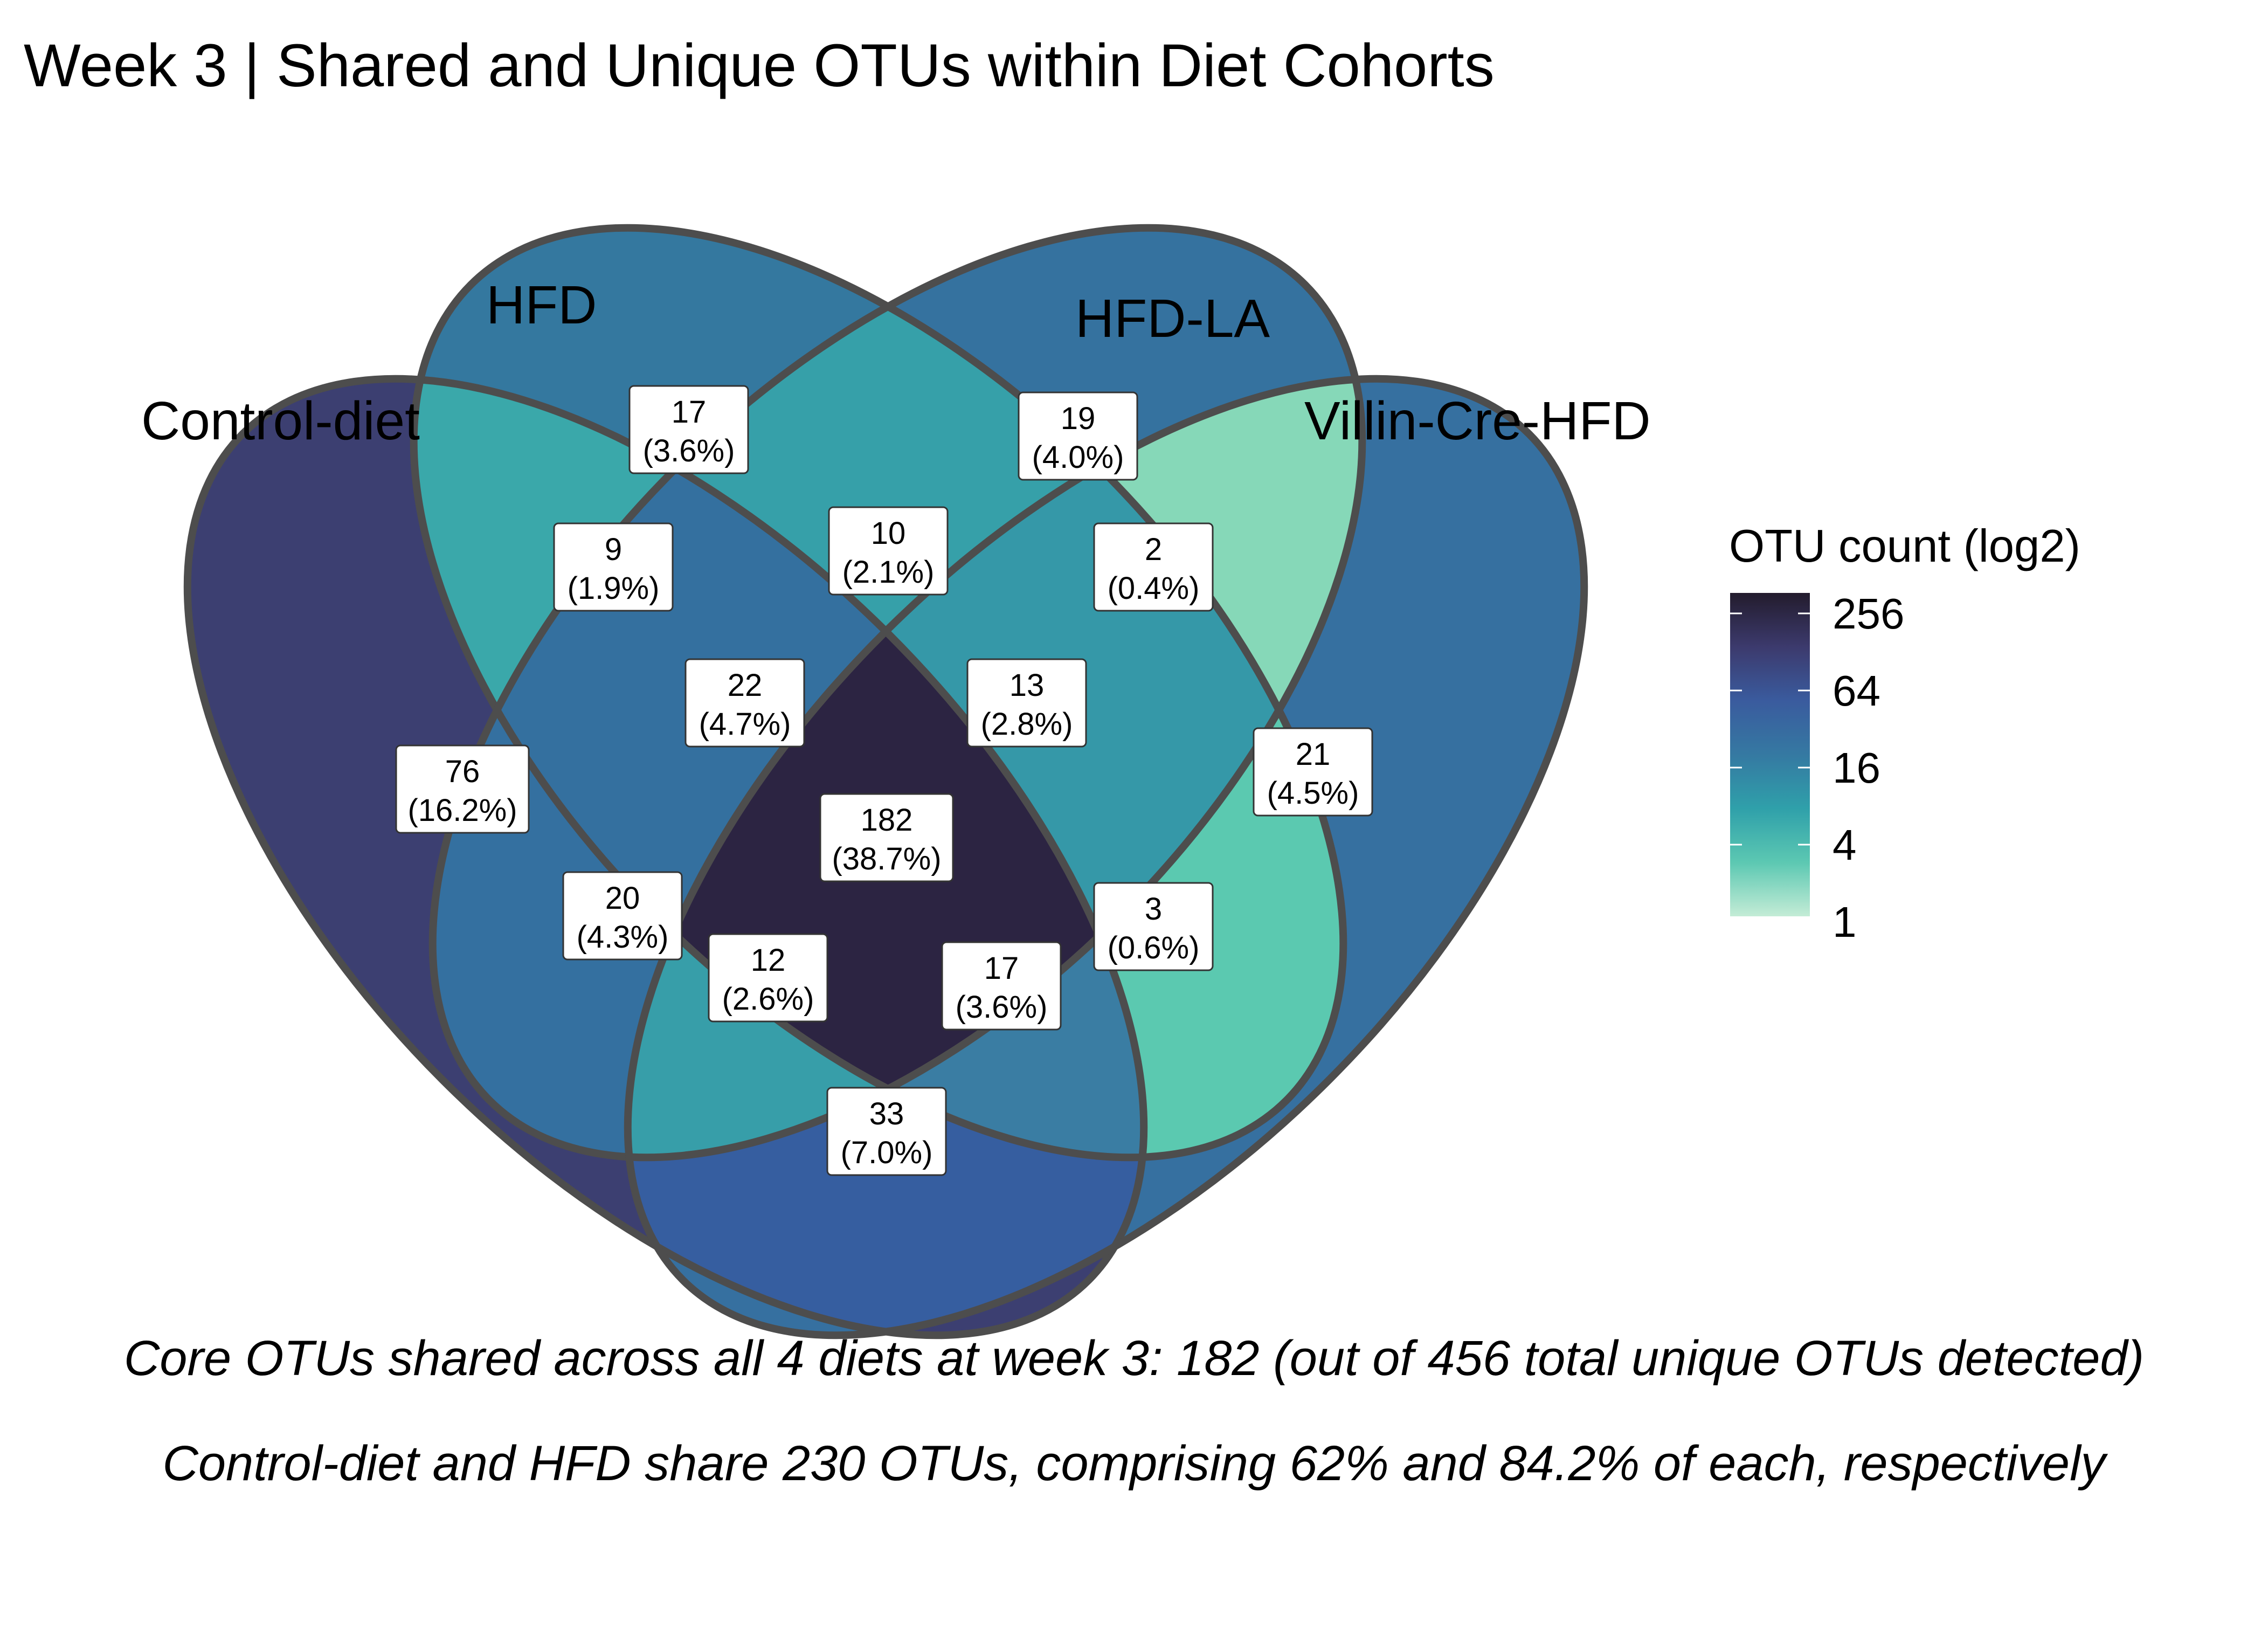  Describe the element at coordinates (1904, 733) in the screenshot. I see `legend: OTU count (log2) 256 64 16 4 1` at that location.